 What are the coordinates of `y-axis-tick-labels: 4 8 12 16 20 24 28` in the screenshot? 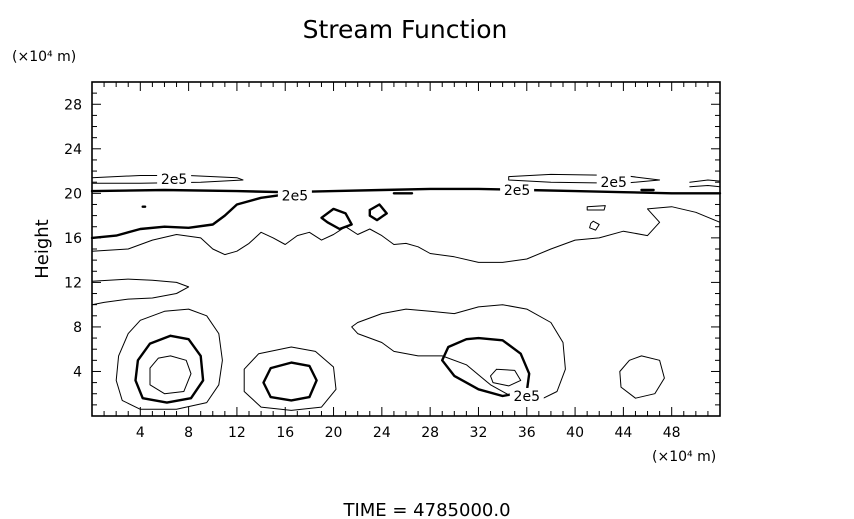 It's located at (73, 238).